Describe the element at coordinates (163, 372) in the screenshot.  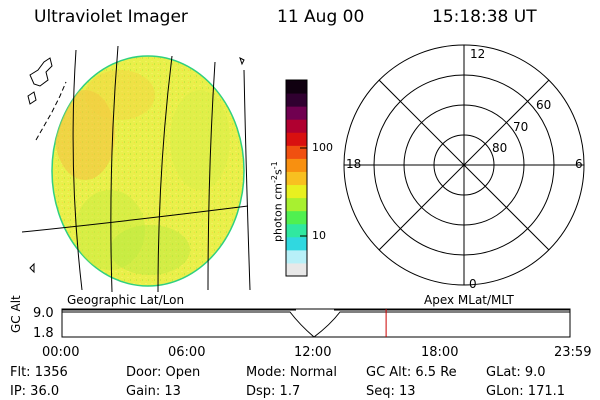
I see `door-status: Door: Open` at that location.